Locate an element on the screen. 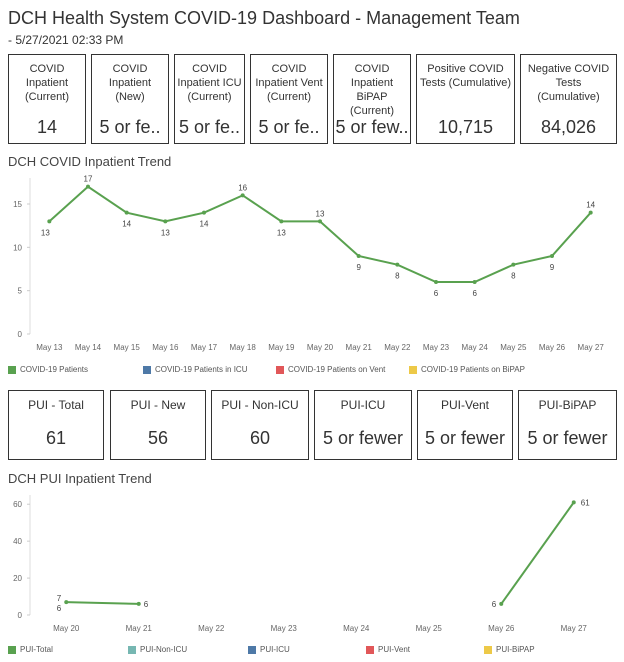  legend-label: PUI-Total is located at coordinates (36, 649).